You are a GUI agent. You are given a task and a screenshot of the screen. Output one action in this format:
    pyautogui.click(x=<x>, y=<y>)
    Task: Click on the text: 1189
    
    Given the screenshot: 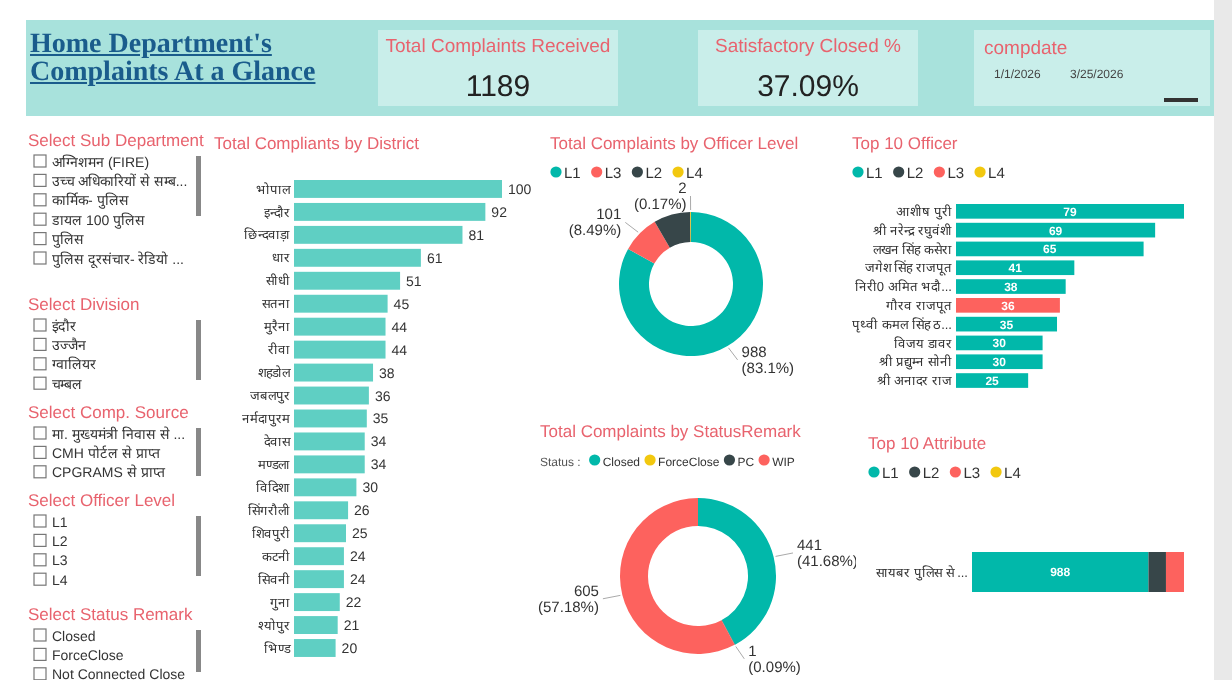 What is the action you would take?
    pyautogui.click(x=498, y=87)
    